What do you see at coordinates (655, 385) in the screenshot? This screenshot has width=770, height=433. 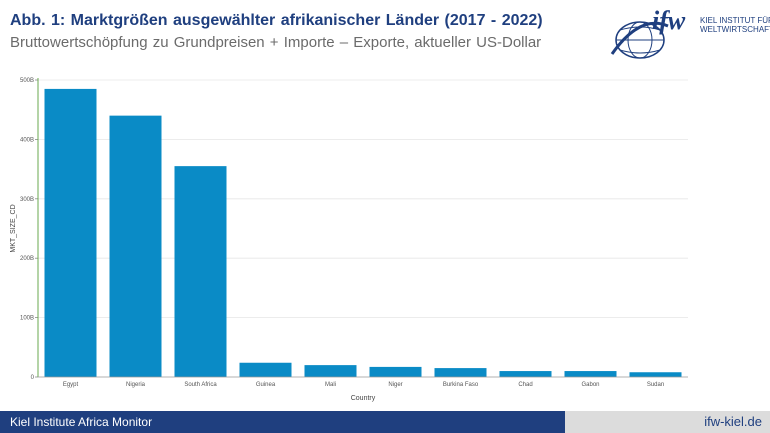 I see `x-tick-label: Sudan` at bounding box center [655, 385].